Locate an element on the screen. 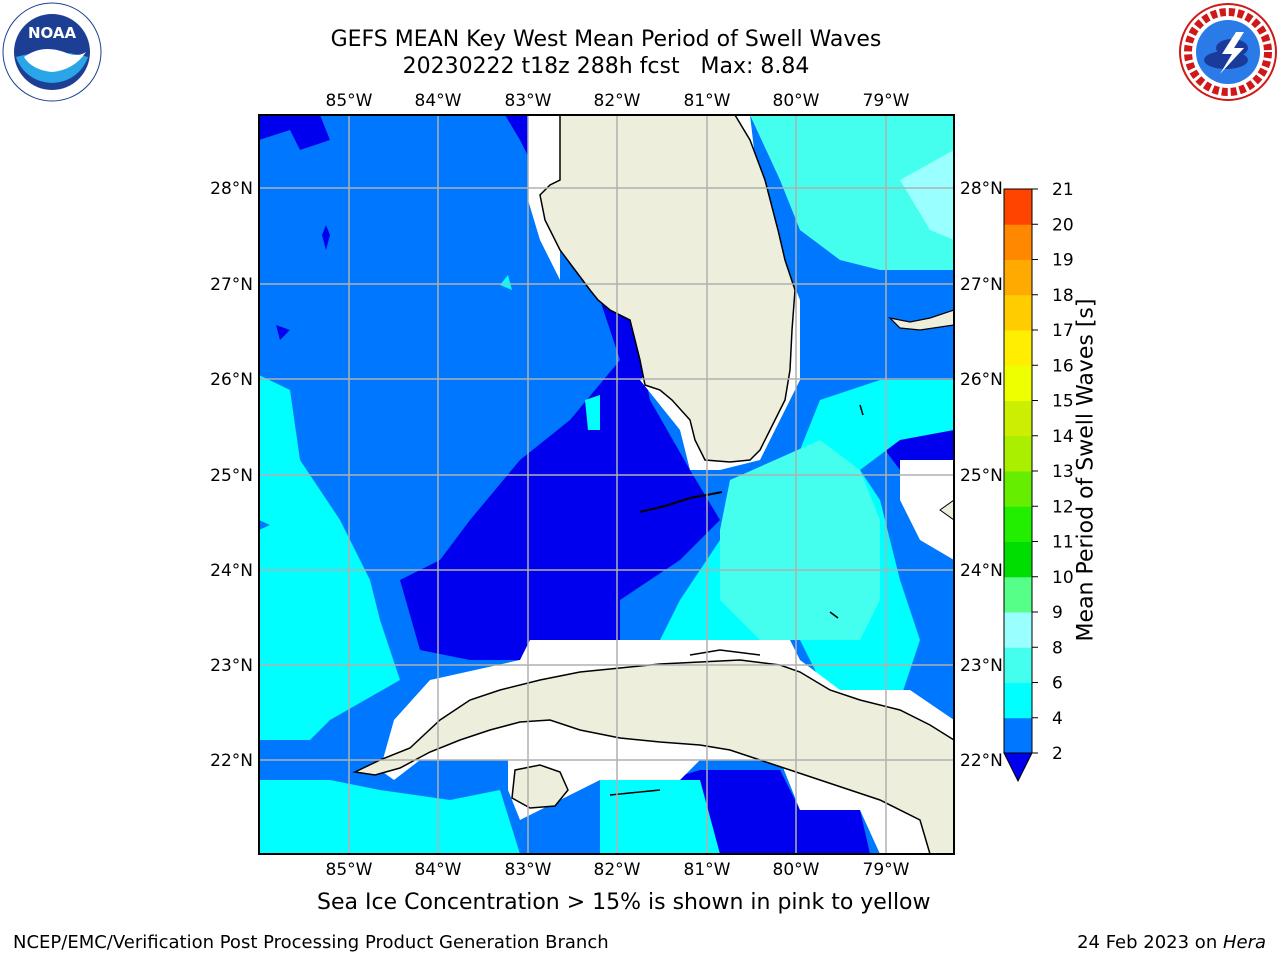 The height and width of the screenshot is (960, 1280). chart-subtitle: 20230222 t18z 288h fcst Max: 8.84 is located at coordinates (606, 66).